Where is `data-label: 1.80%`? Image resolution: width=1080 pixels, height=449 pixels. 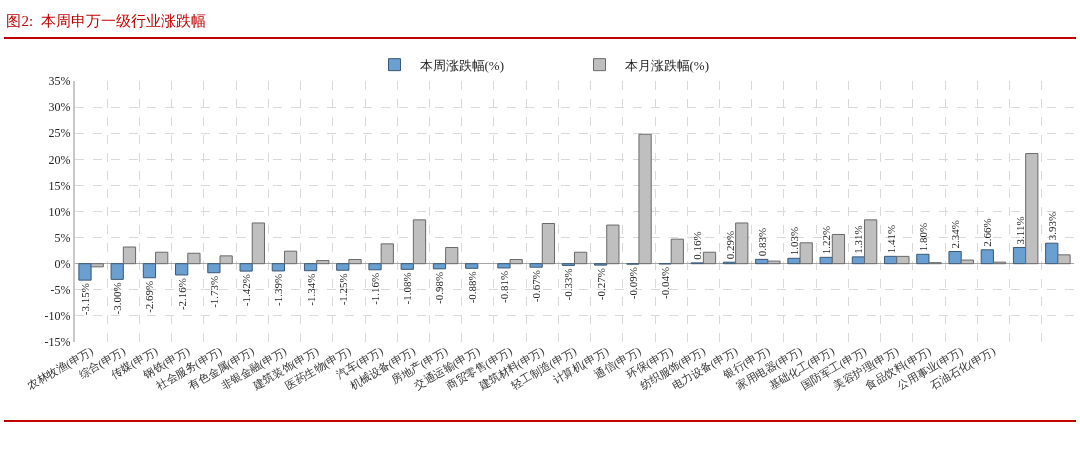 data-label: 1.80% is located at coordinates (922, 237).